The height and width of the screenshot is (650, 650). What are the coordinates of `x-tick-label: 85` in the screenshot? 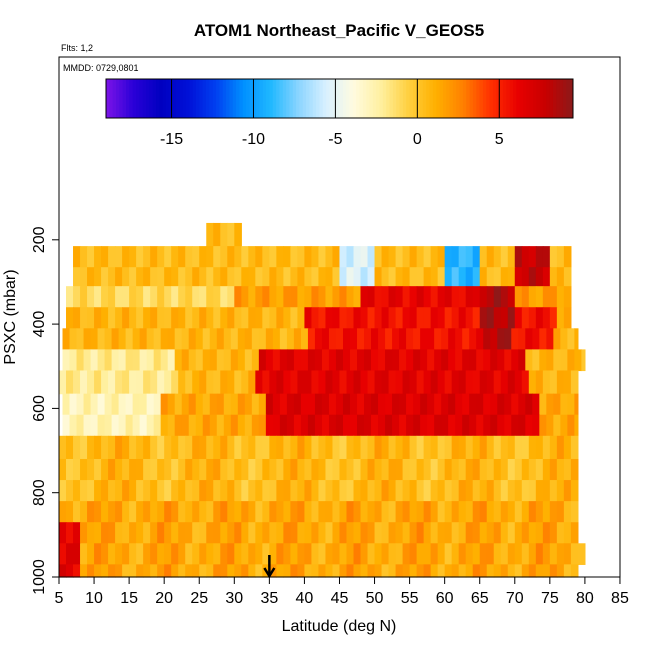 It's located at (620, 598).